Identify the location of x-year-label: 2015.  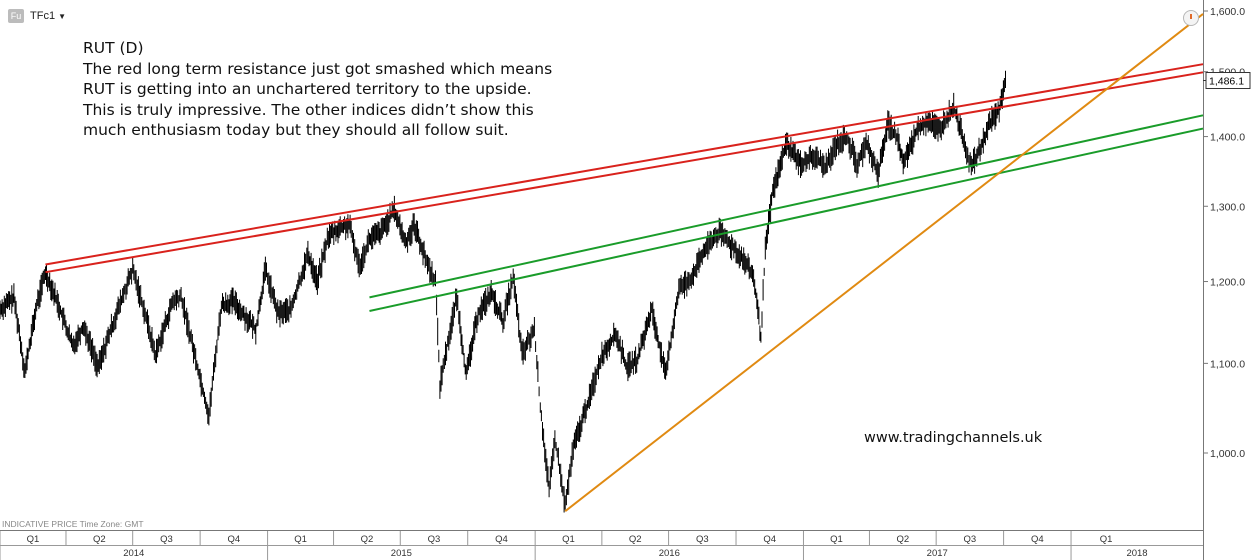
(401, 553).